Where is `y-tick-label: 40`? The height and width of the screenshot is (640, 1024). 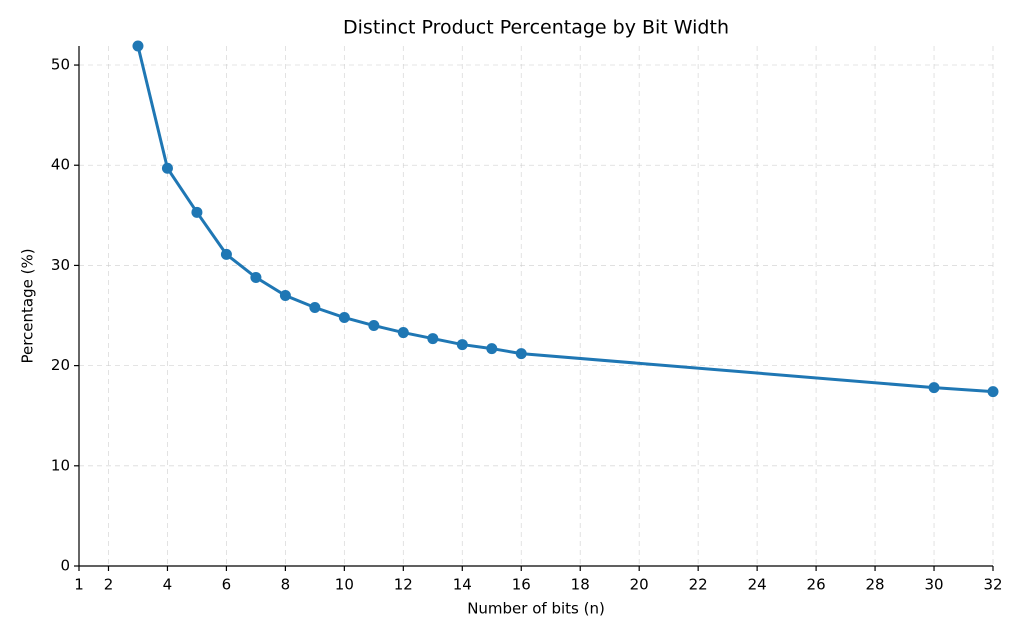 y-tick-label: 40 is located at coordinates (60, 165).